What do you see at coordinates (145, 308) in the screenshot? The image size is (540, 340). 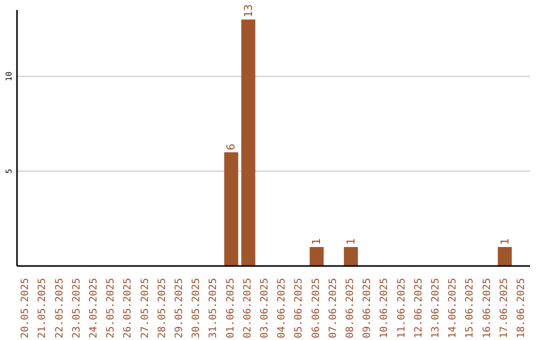 I see `x-tick-label: 27.05.2025` at bounding box center [145, 308].